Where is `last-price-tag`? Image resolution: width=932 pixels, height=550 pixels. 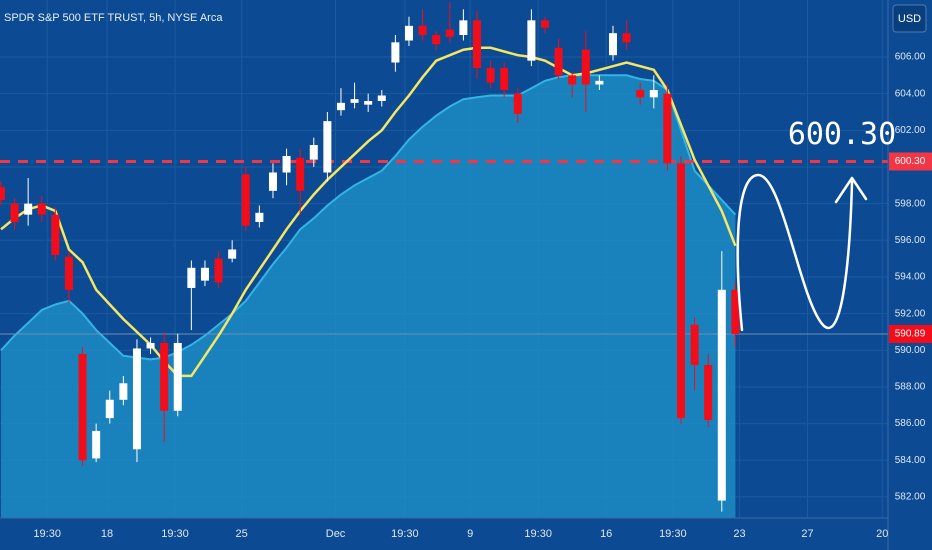 last-price-tag is located at coordinates (910, 333).